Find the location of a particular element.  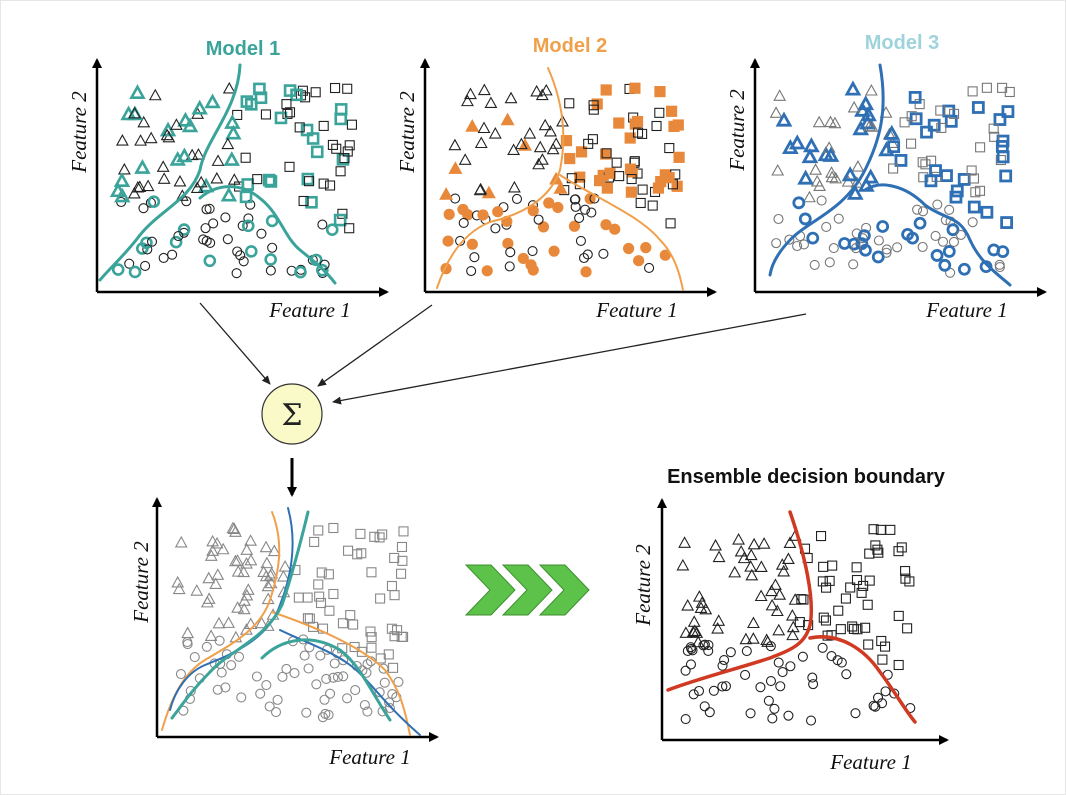

sum-circle is located at coordinates (292, 414).